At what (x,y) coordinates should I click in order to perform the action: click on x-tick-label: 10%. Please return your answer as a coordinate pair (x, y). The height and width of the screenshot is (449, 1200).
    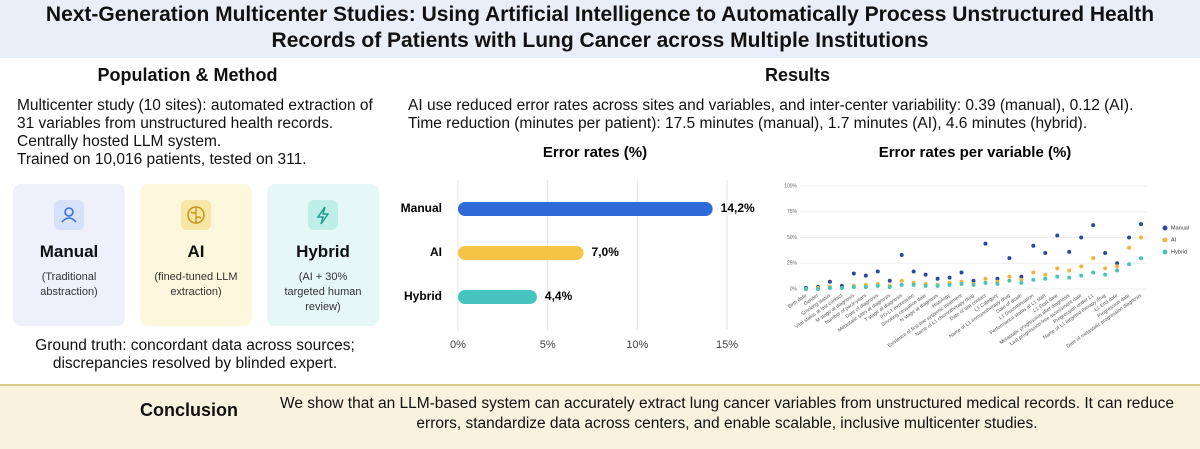
    Looking at the image, I should click on (637, 345).